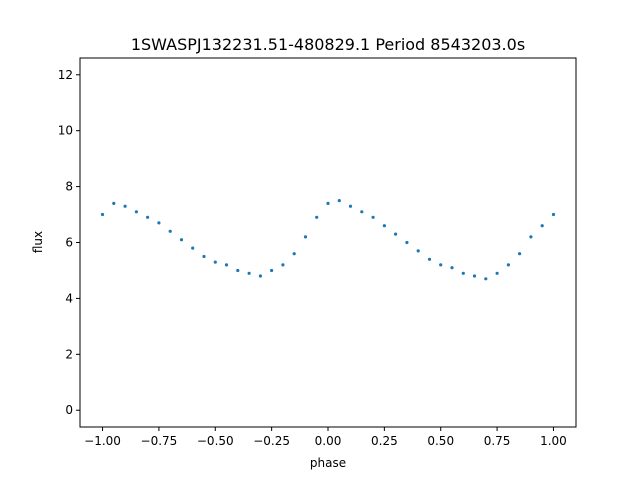  What do you see at coordinates (69, 410) in the screenshot?
I see `y-tick-label: 0` at bounding box center [69, 410].